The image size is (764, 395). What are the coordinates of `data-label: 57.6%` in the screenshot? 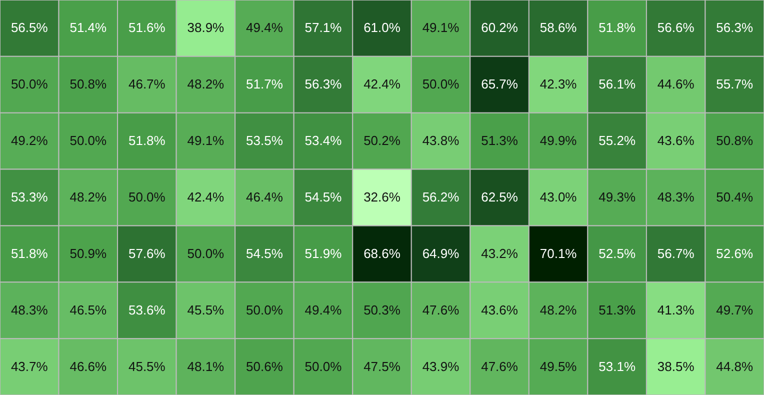 It's located at (147, 253).